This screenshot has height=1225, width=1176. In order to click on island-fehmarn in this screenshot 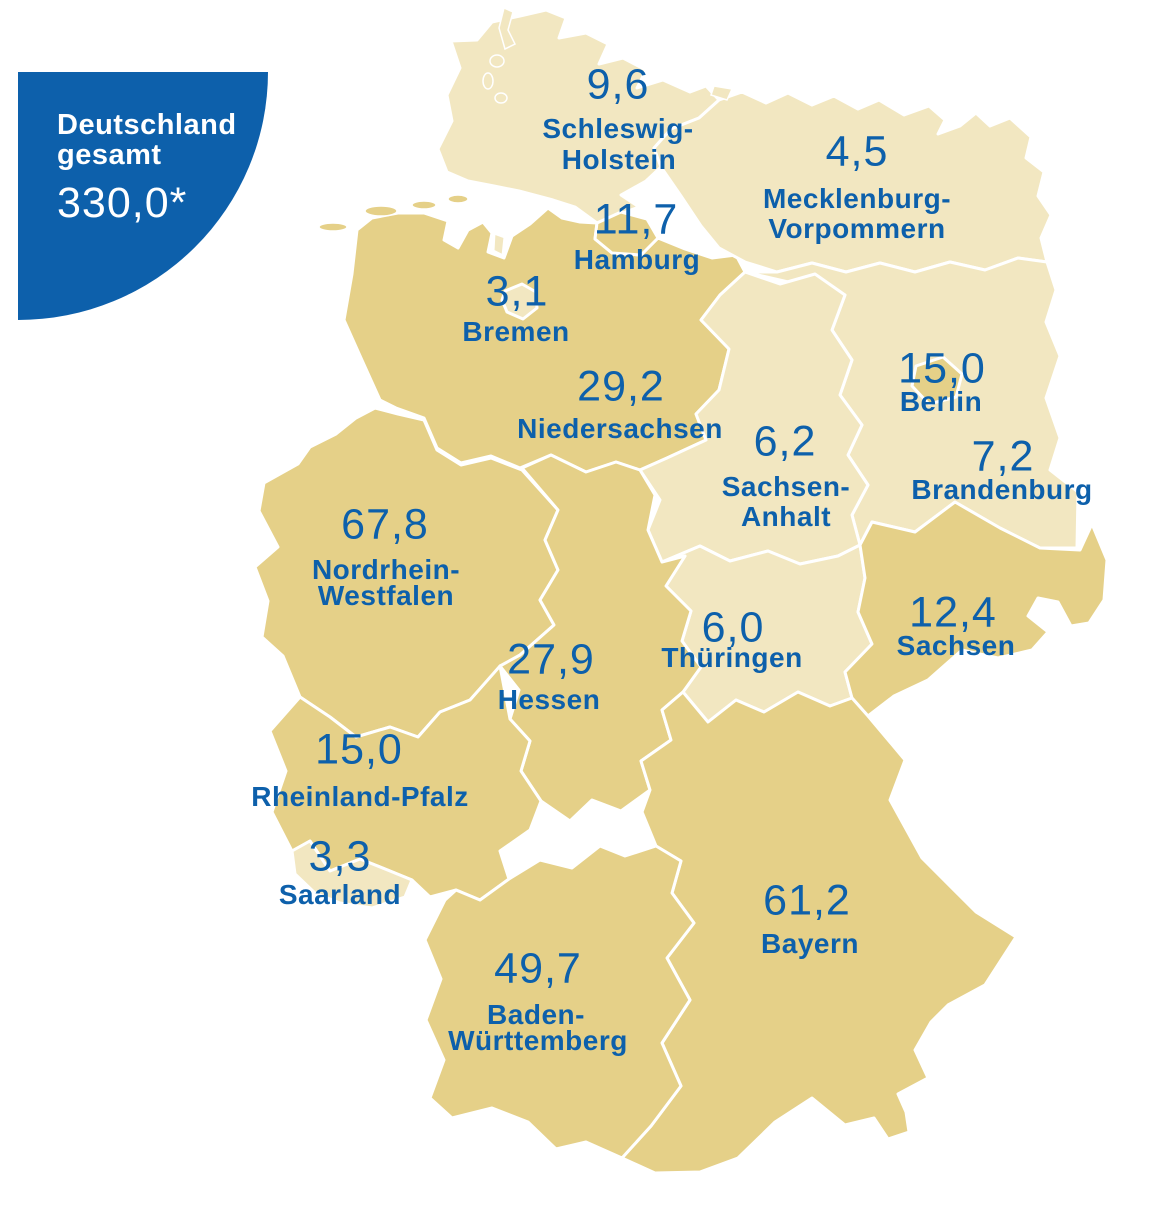, I will do `click(722, 93)`.